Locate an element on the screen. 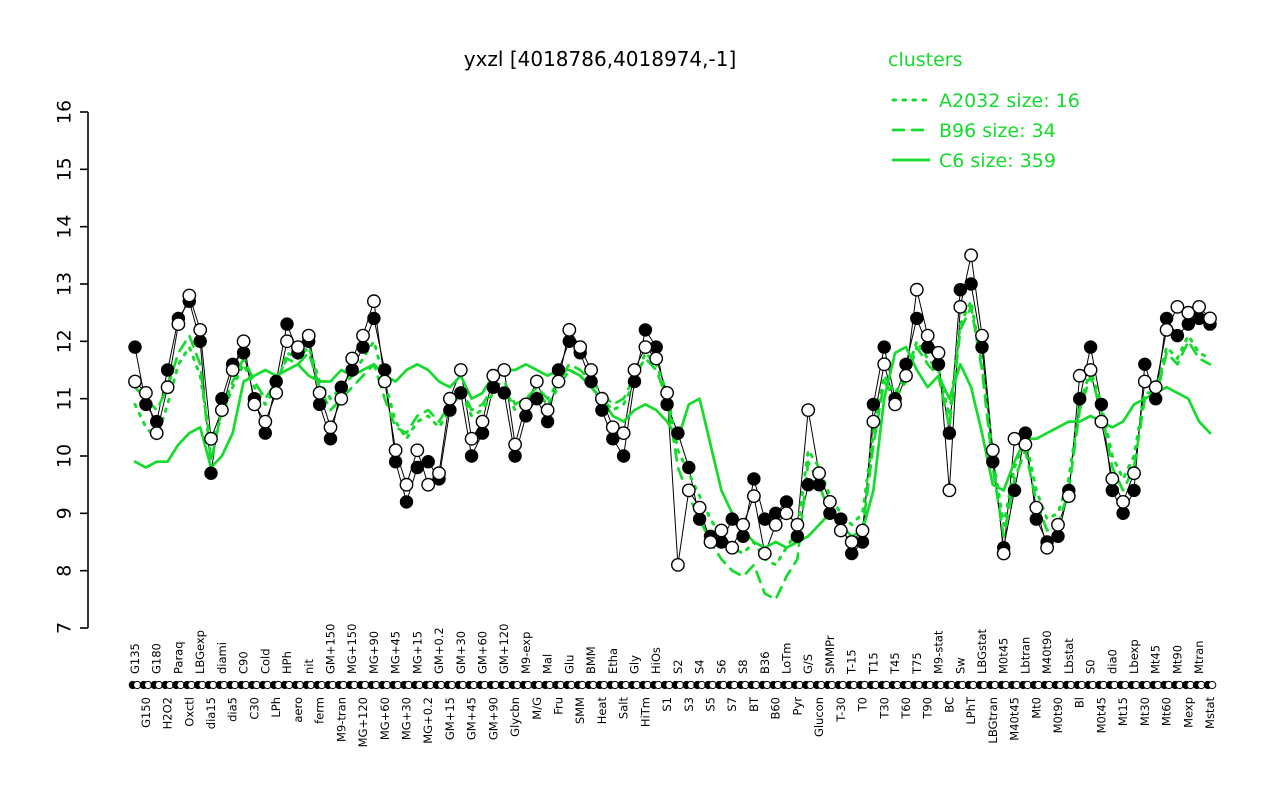 The image size is (1280, 804). x-tick-label: Mal is located at coordinates (548, 664).